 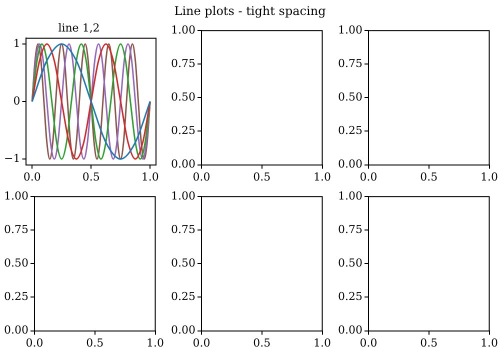 I want to click on chart-title: line 1,2, so click(x=79, y=27).